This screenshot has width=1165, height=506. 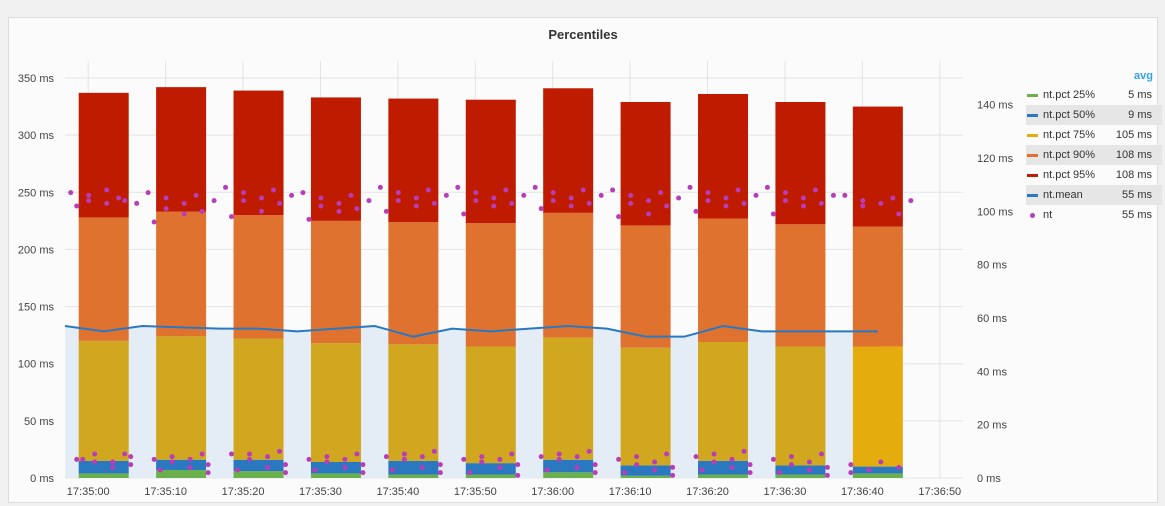 What do you see at coordinates (1094, 215) in the screenshot?
I see `legend-item: nt 55 ms` at bounding box center [1094, 215].